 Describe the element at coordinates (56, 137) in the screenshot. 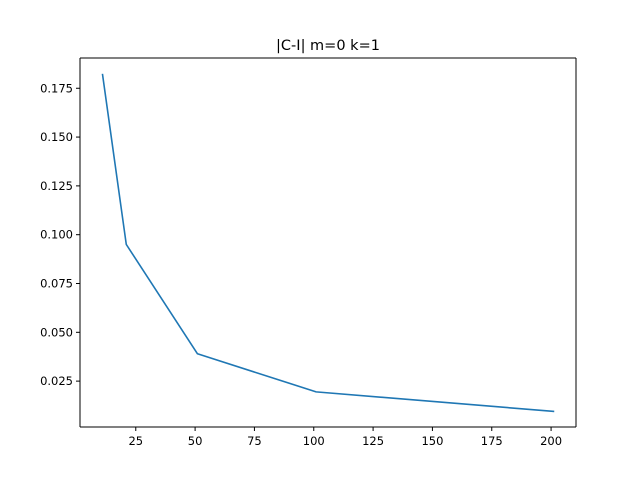

I see `y-tick-label: 0.150` at that location.